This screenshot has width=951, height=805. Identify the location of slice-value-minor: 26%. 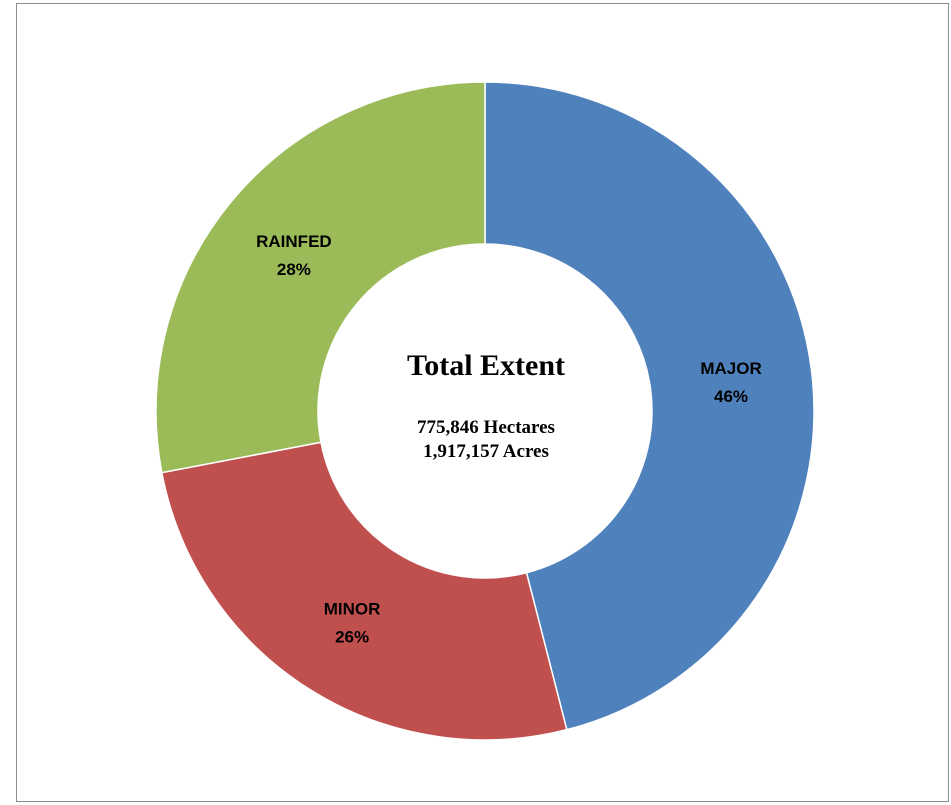
(352, 636).